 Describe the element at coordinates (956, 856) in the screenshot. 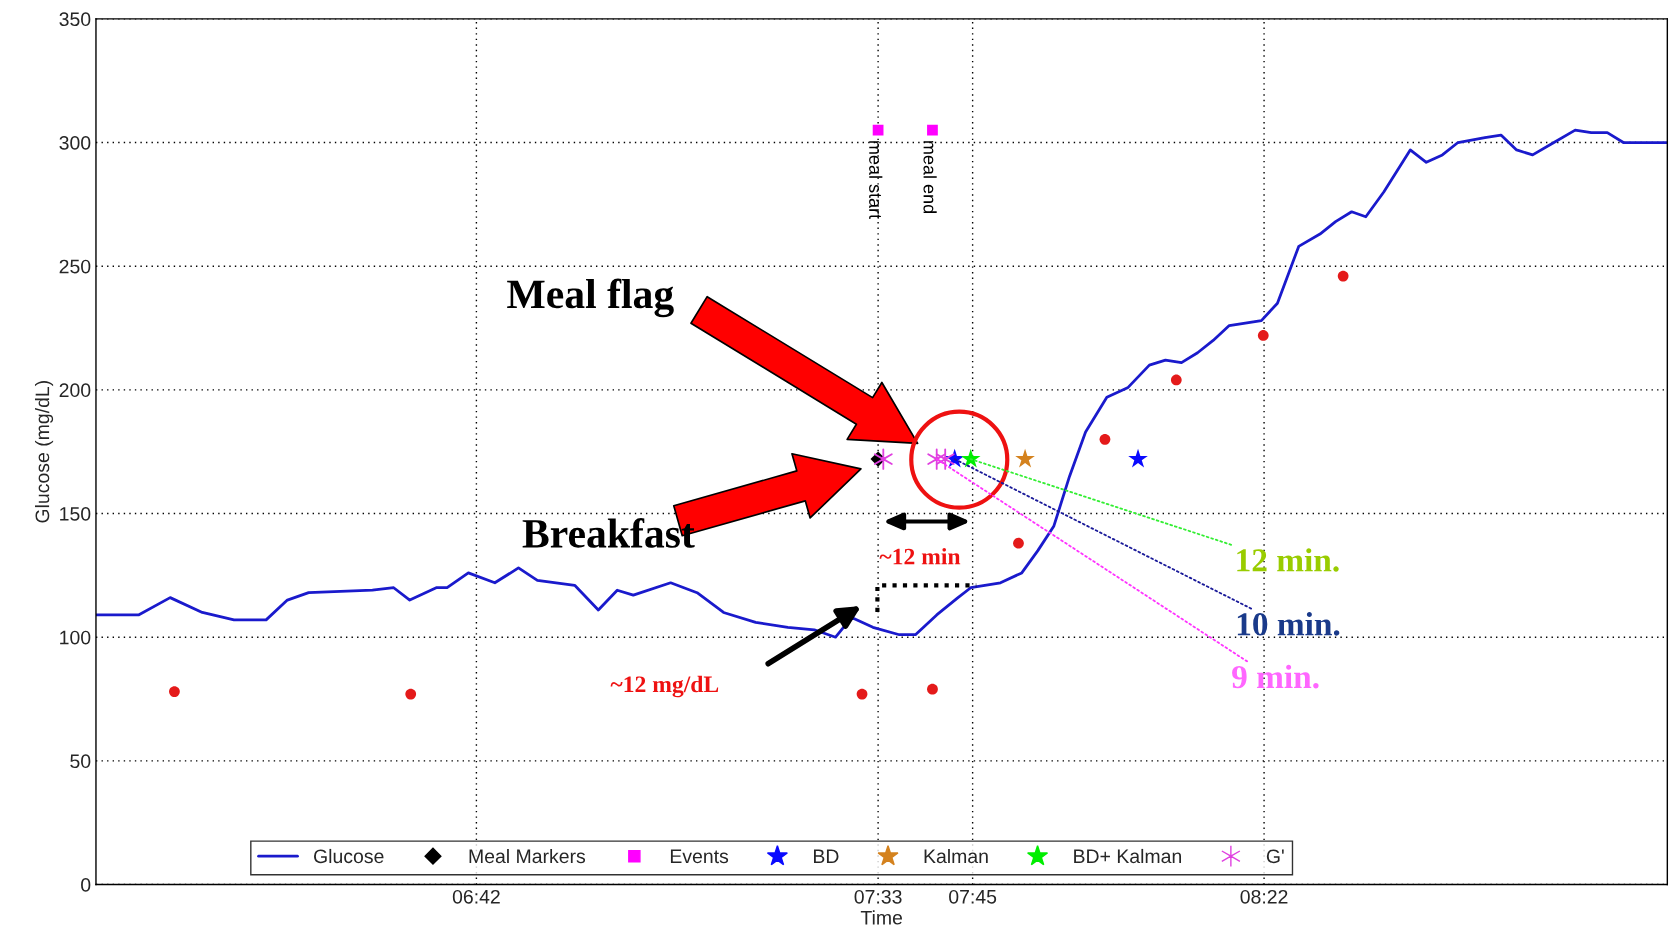

I see `legend-label: Kalman` at that location.